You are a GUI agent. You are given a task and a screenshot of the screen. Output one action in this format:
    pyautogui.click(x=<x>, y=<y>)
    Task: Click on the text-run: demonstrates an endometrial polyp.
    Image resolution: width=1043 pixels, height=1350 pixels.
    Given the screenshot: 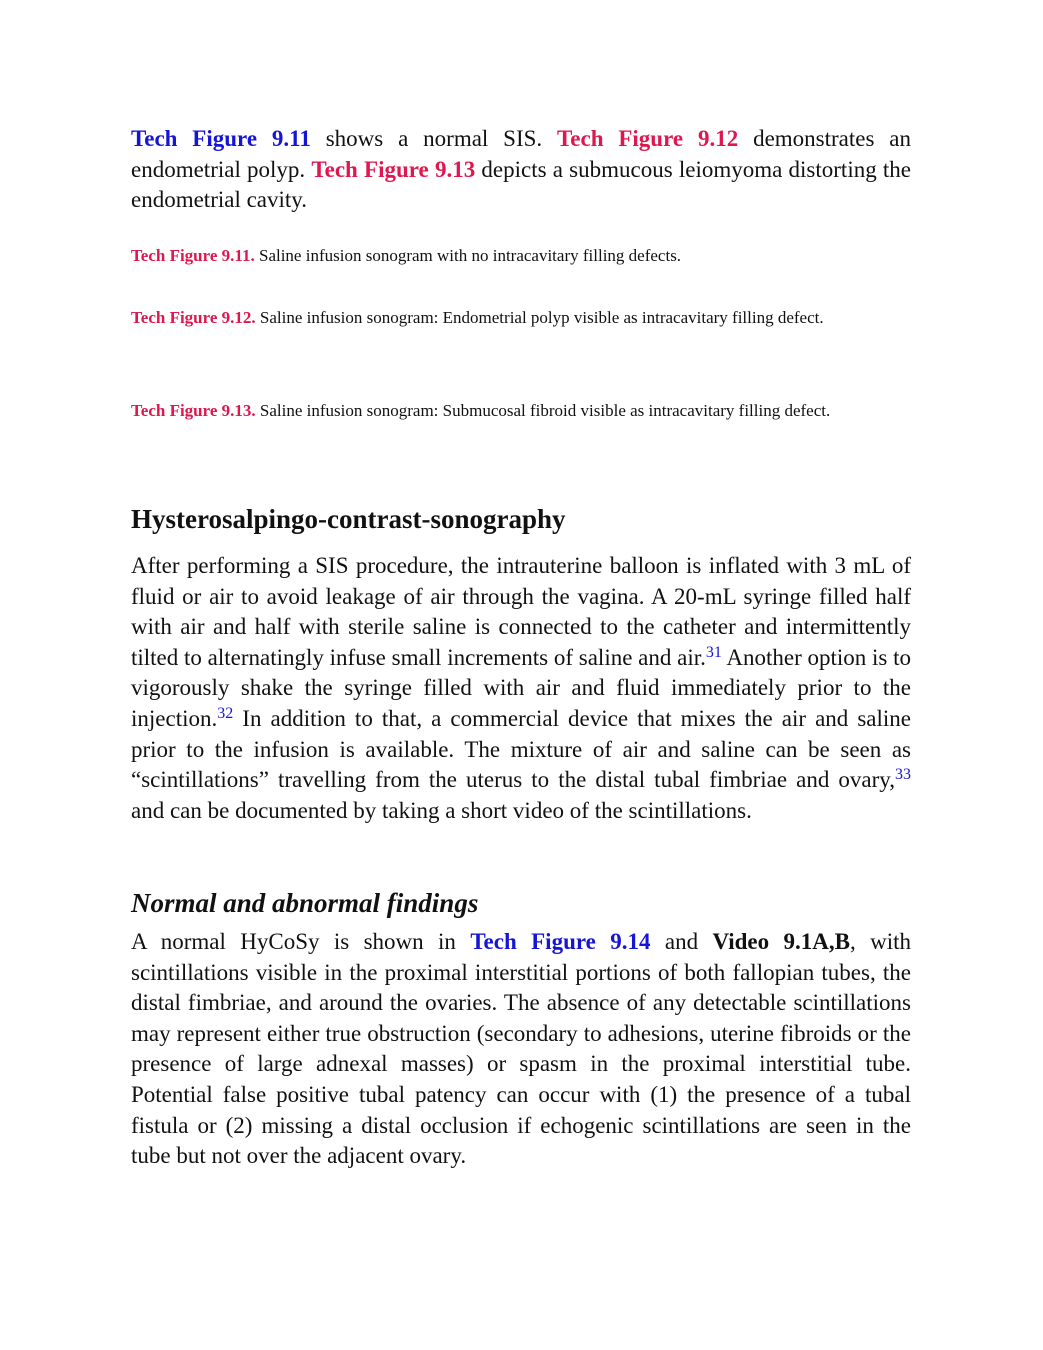 What is the action you would take?
    pyautogui.click(x=521, y=154)
    